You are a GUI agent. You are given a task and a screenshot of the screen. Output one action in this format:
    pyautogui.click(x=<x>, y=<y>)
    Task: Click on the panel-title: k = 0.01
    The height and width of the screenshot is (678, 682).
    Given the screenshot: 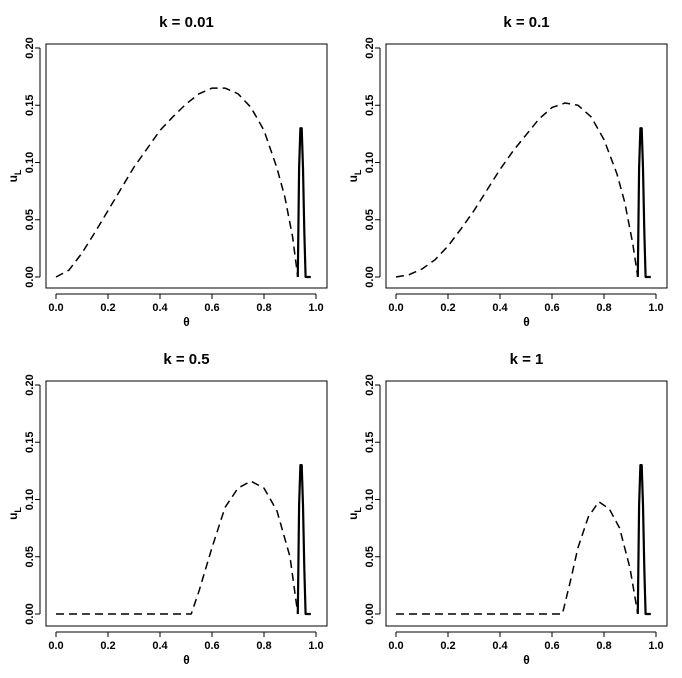 What is the action you would take?
    pyautogui.click(x=186, y=22)
    